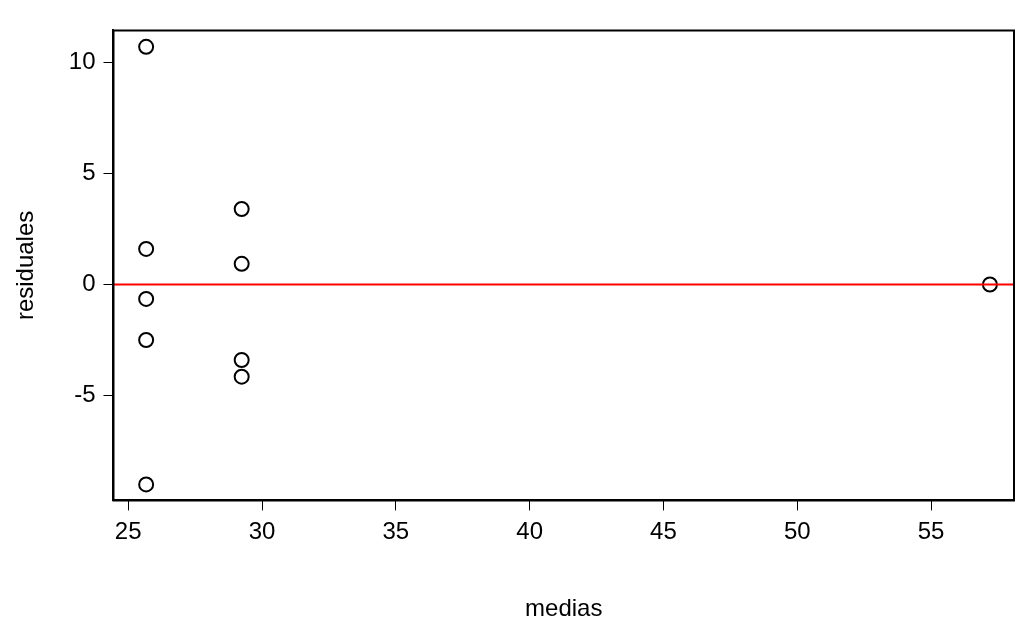  I want to click on y-tick-label: 5, so click(89, 172).